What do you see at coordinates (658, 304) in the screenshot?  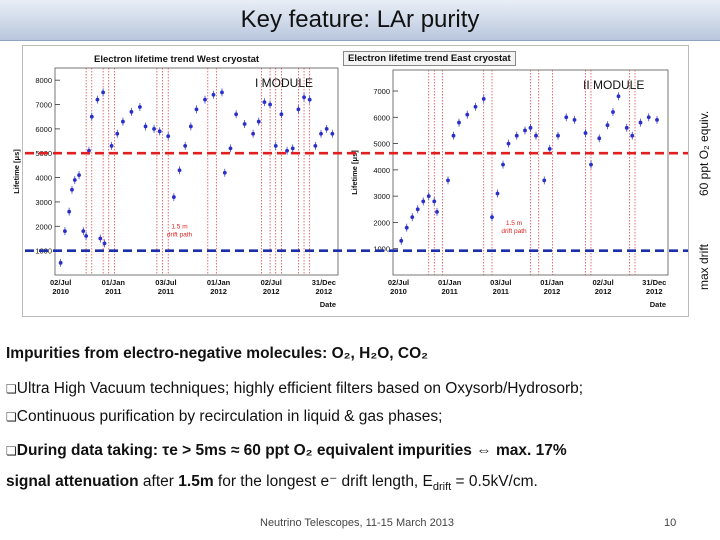 I see `x-axis-label: Date` at bounding box center [658, 304].